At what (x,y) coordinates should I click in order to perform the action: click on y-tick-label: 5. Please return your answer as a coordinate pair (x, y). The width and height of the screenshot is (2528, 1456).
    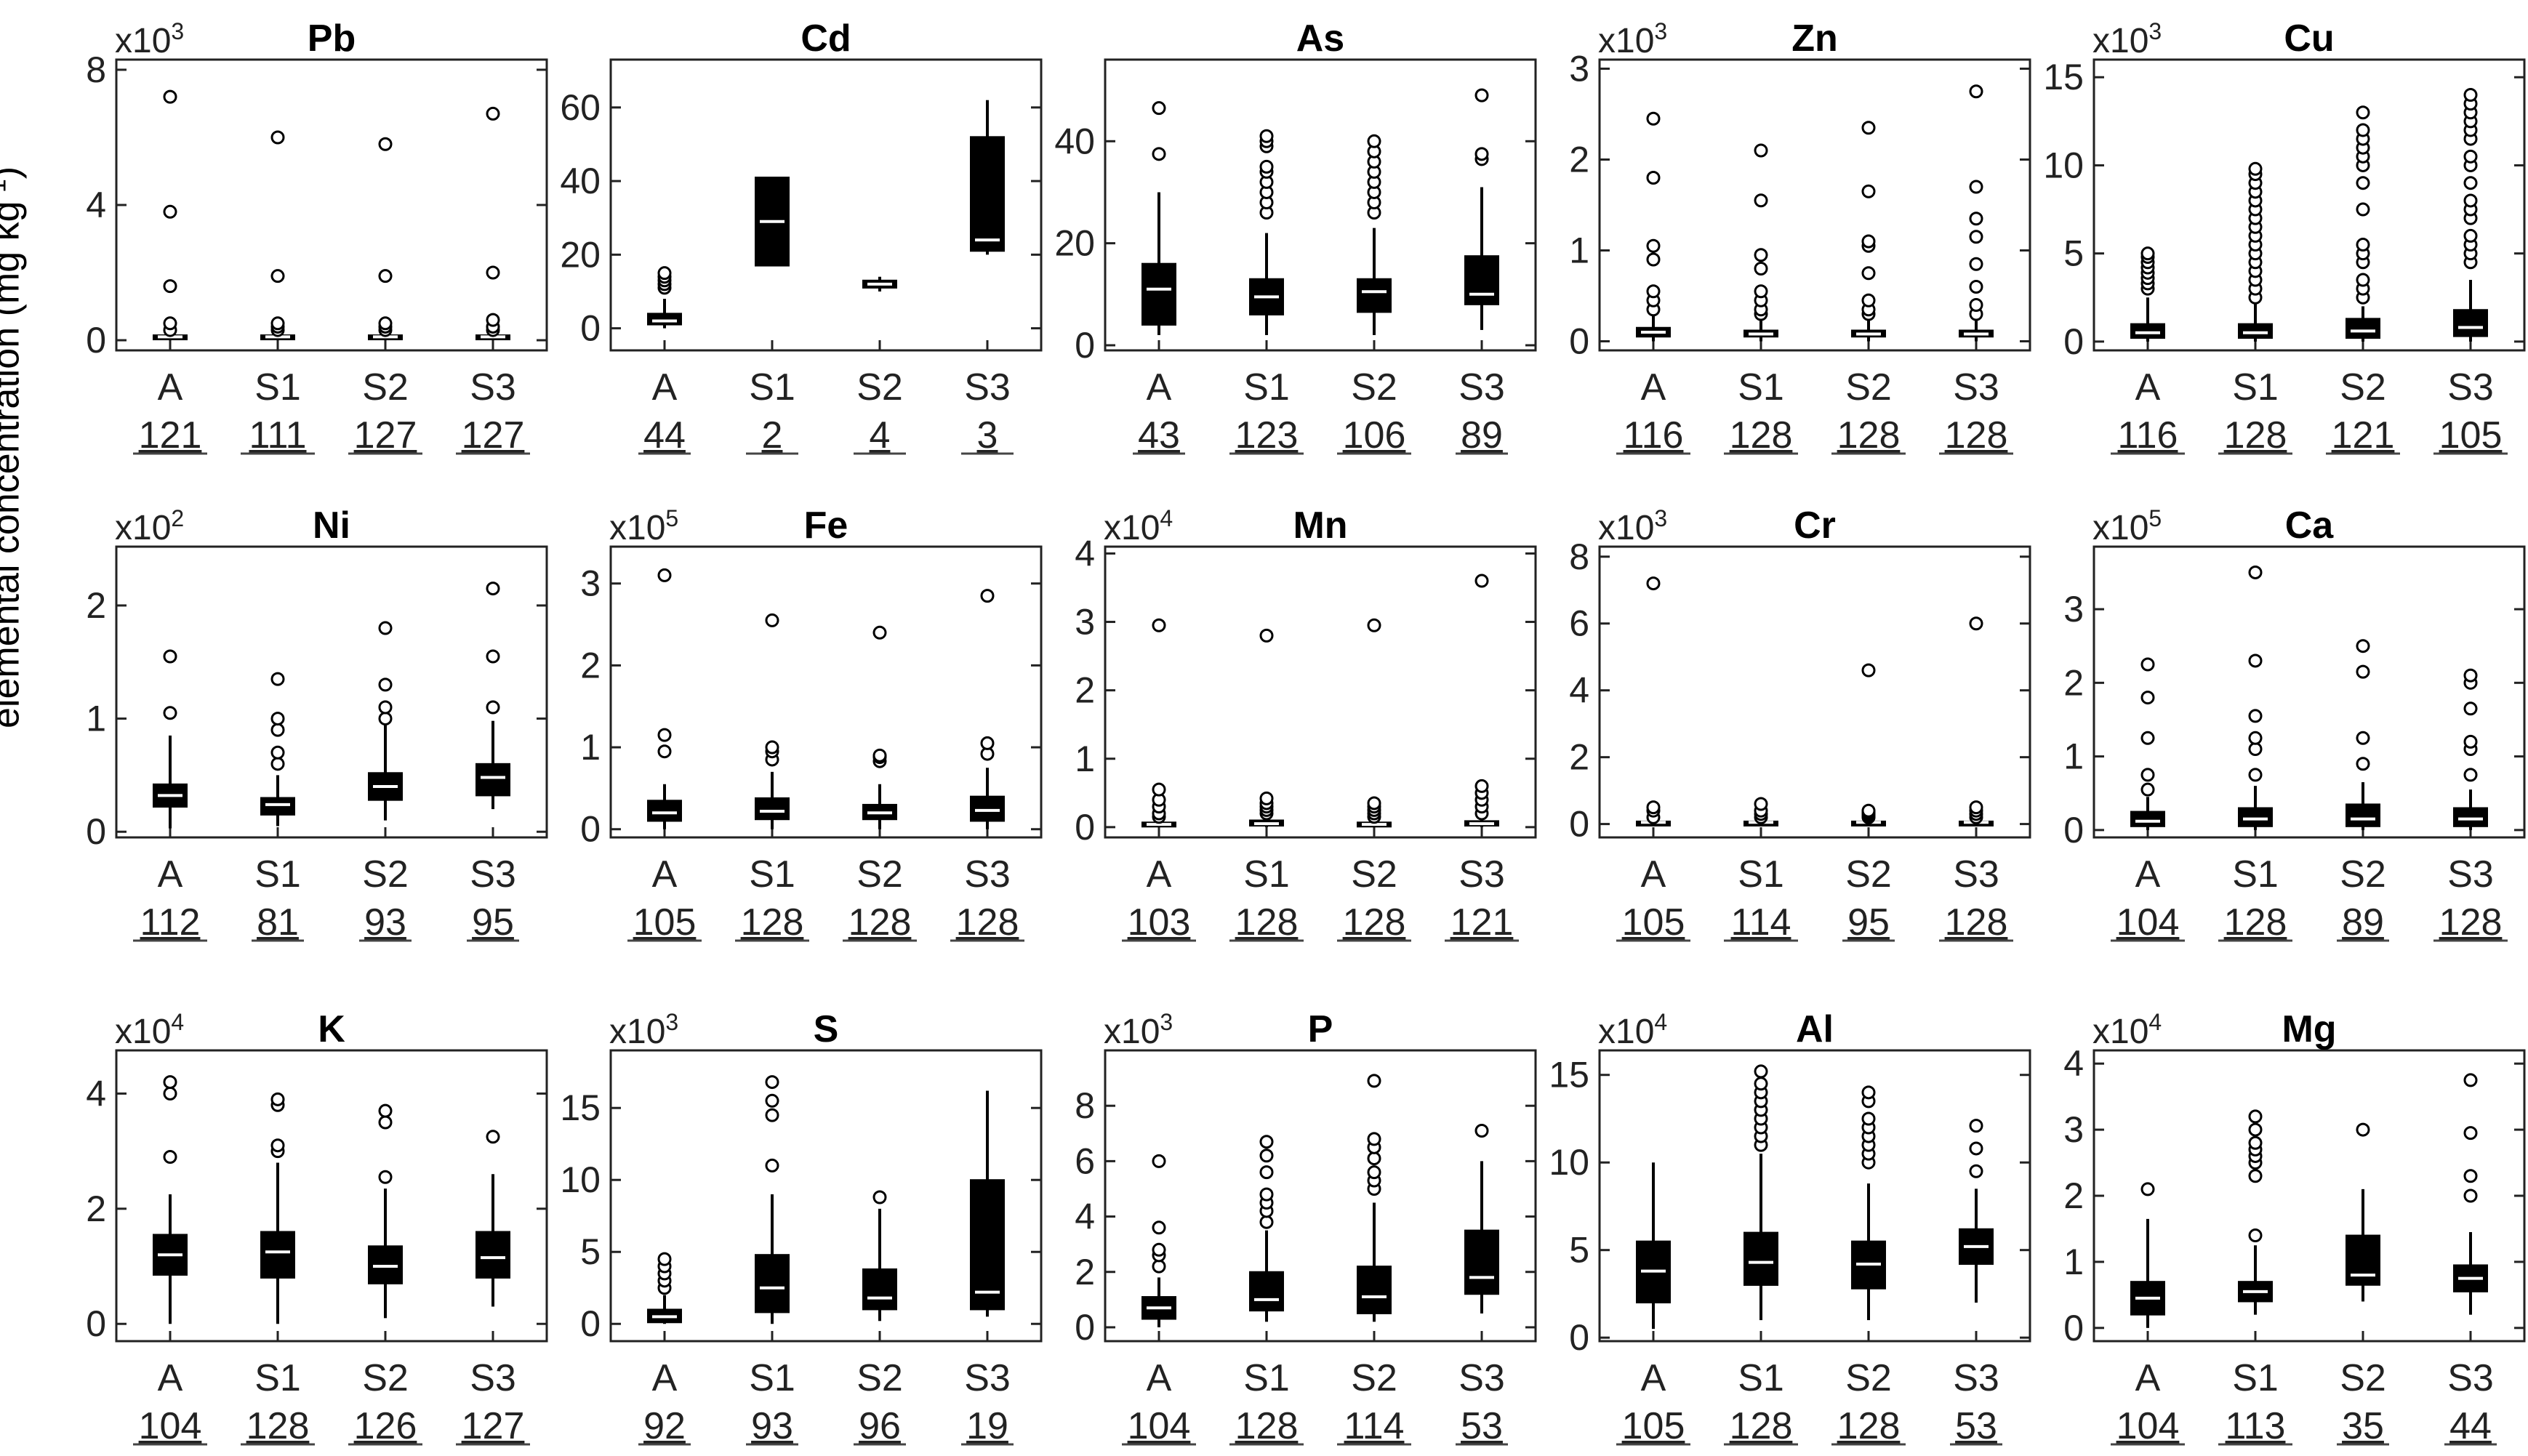
    Looking at the image, I should click on (1579, 1250).